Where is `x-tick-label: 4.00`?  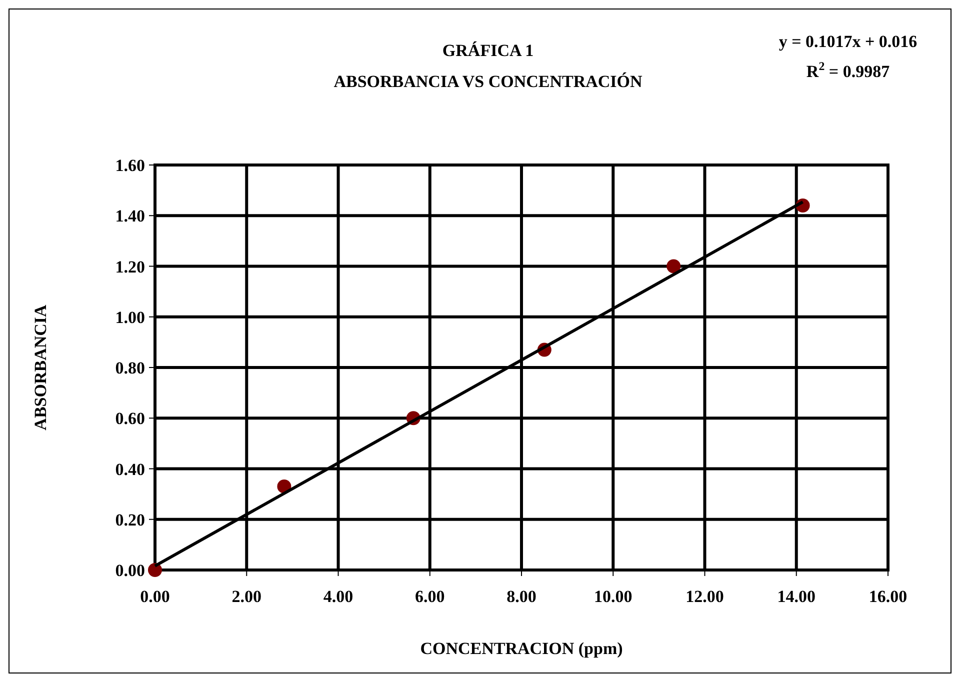 x-tick-label: 4.00 is located at coordinates (338, 596).